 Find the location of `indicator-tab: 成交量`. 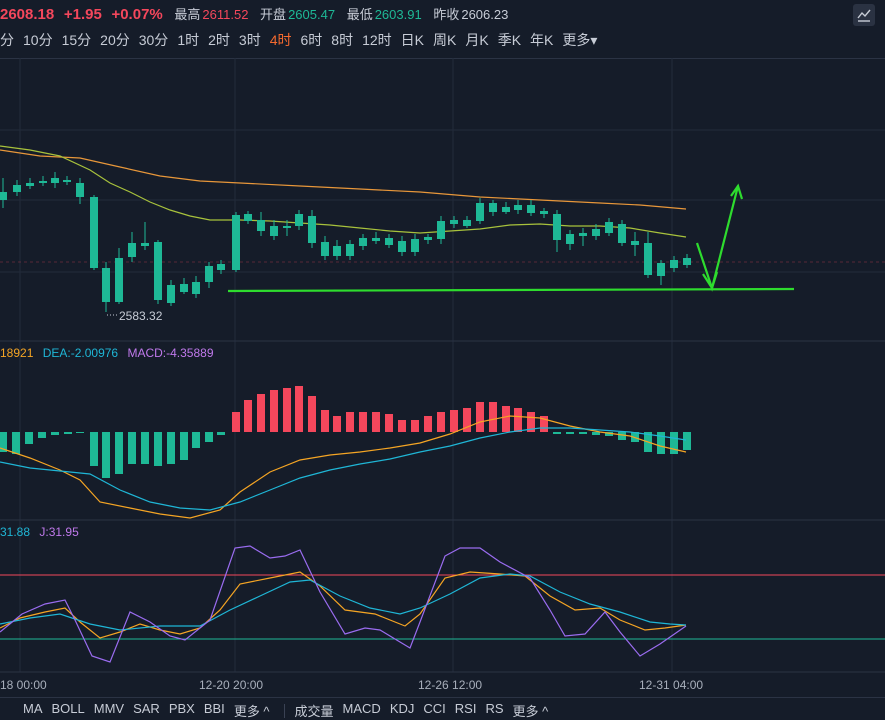

indicator-tab: 成交量 is located at coordinates (314, 711).